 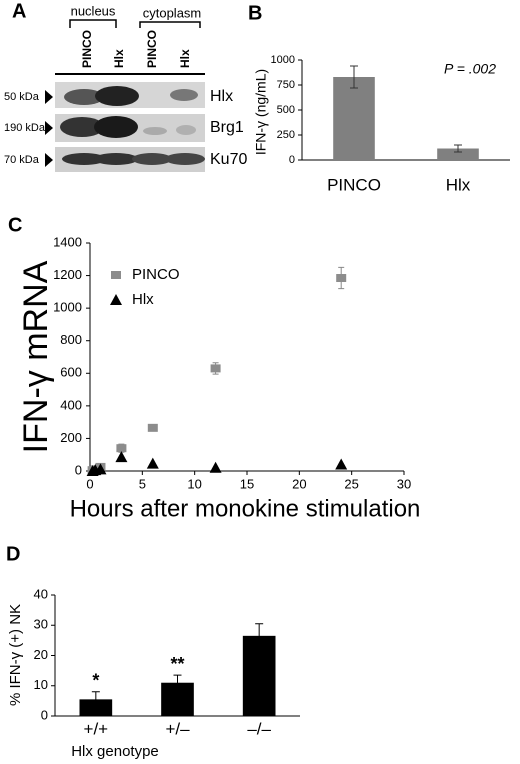 I want to click on x-axis-label: Hours after monokine stimulation, so click(x=245, y=508).